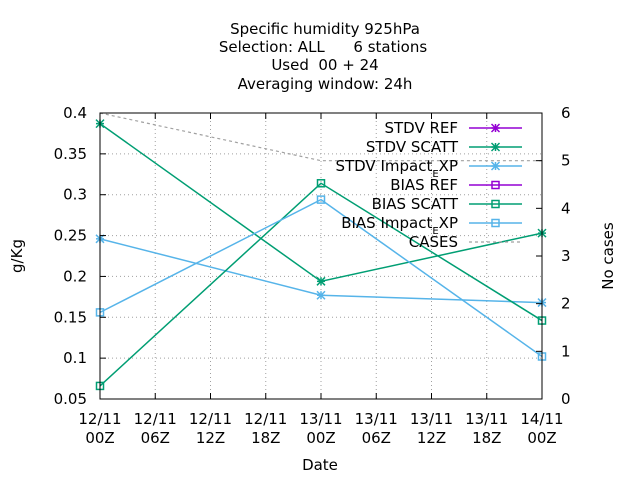  Describe the element at coordinates (75, 113) in the screenshot. I see `y-tick-label: 0.4` at that location.